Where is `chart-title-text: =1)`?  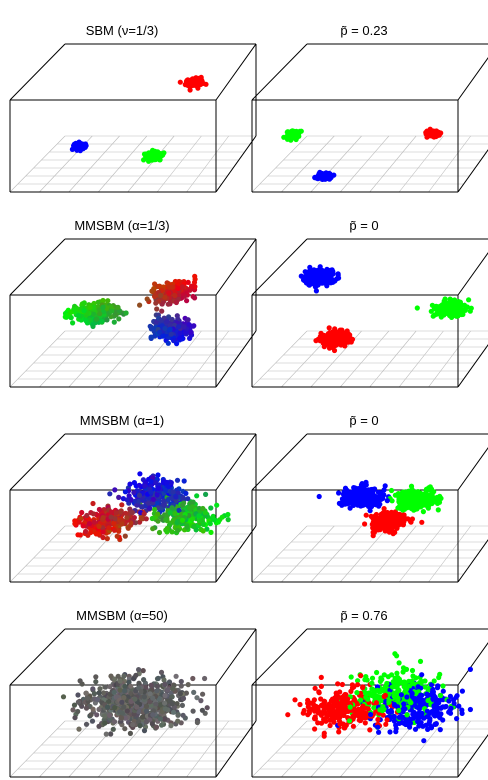 chart-title-text: =1) is located at coordinates (154, 420).